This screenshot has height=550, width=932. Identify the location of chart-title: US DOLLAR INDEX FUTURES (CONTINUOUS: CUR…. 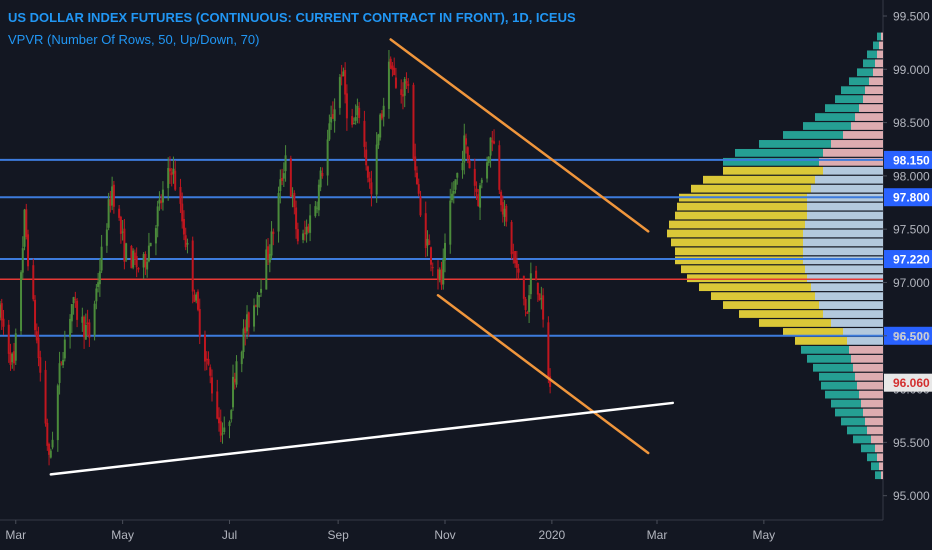
(292, 17).